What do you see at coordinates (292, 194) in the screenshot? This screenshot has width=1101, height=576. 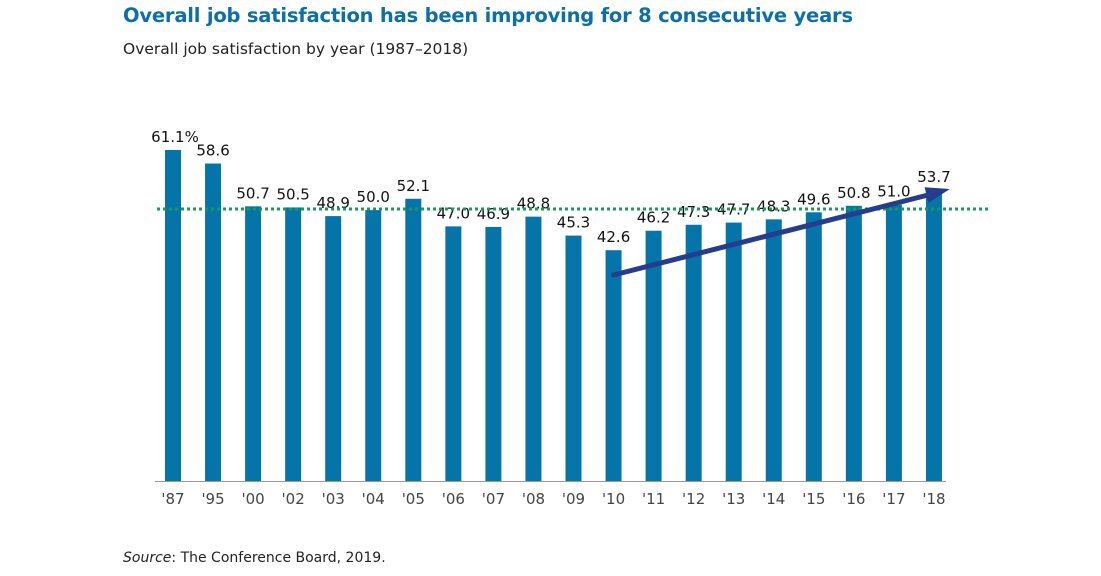 I see `data-label: 50.5` at bounding box center [292, 194].